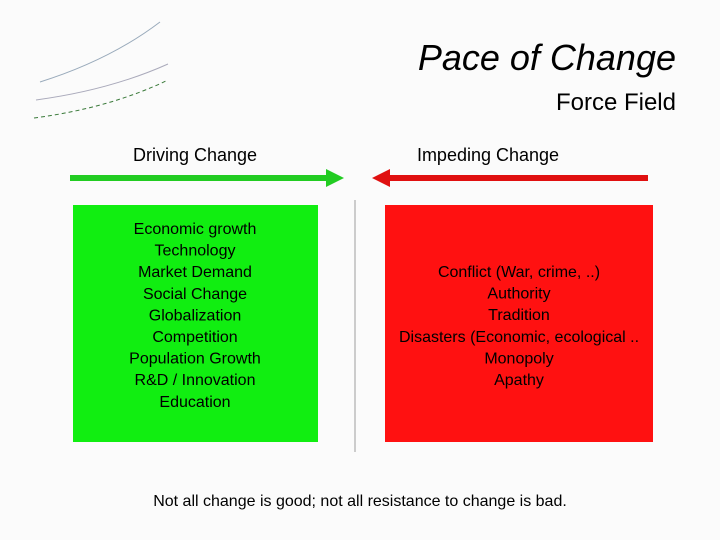  I want to click on list-item: Education, so click(194, 402).